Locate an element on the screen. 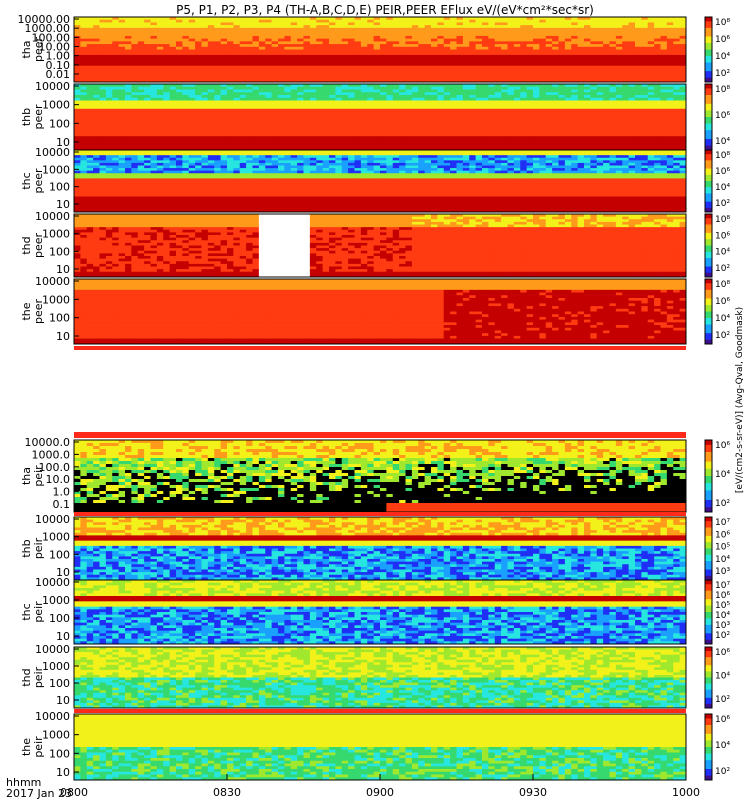 This screenshot has height=800, width=750. colorbar-segment is located at coordinates (708, 107).